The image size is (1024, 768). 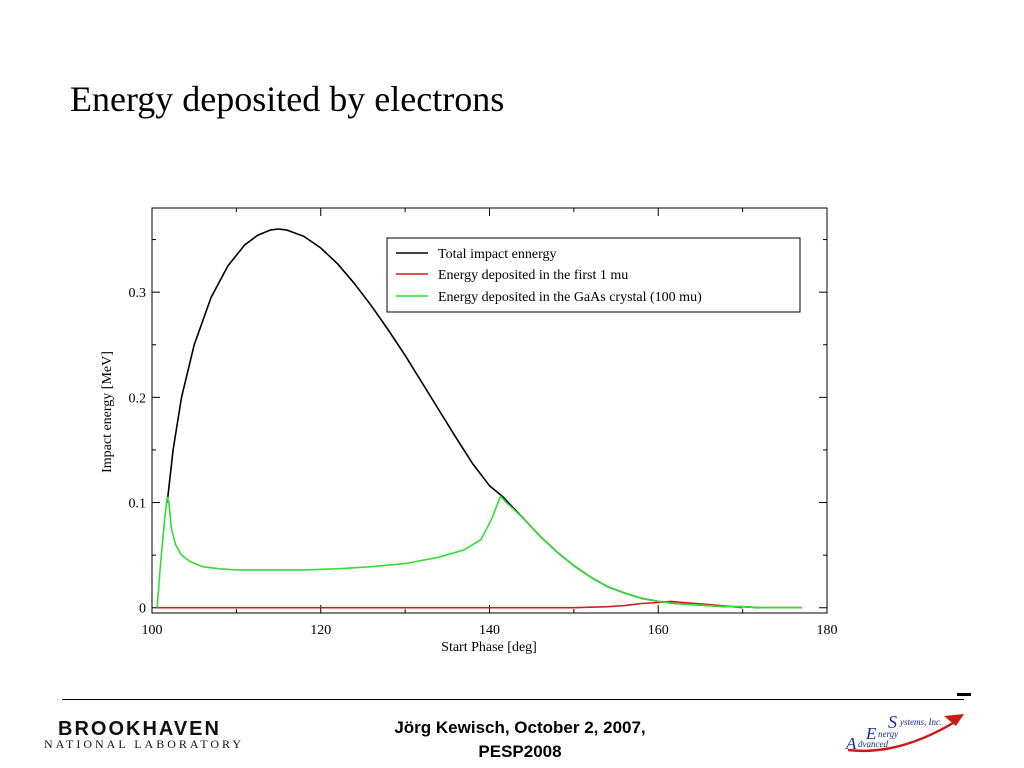 What do you see at coordinates (449, 604) in the screenshot?
I see `series-first-1-mu` at bounding box center [449, 604].